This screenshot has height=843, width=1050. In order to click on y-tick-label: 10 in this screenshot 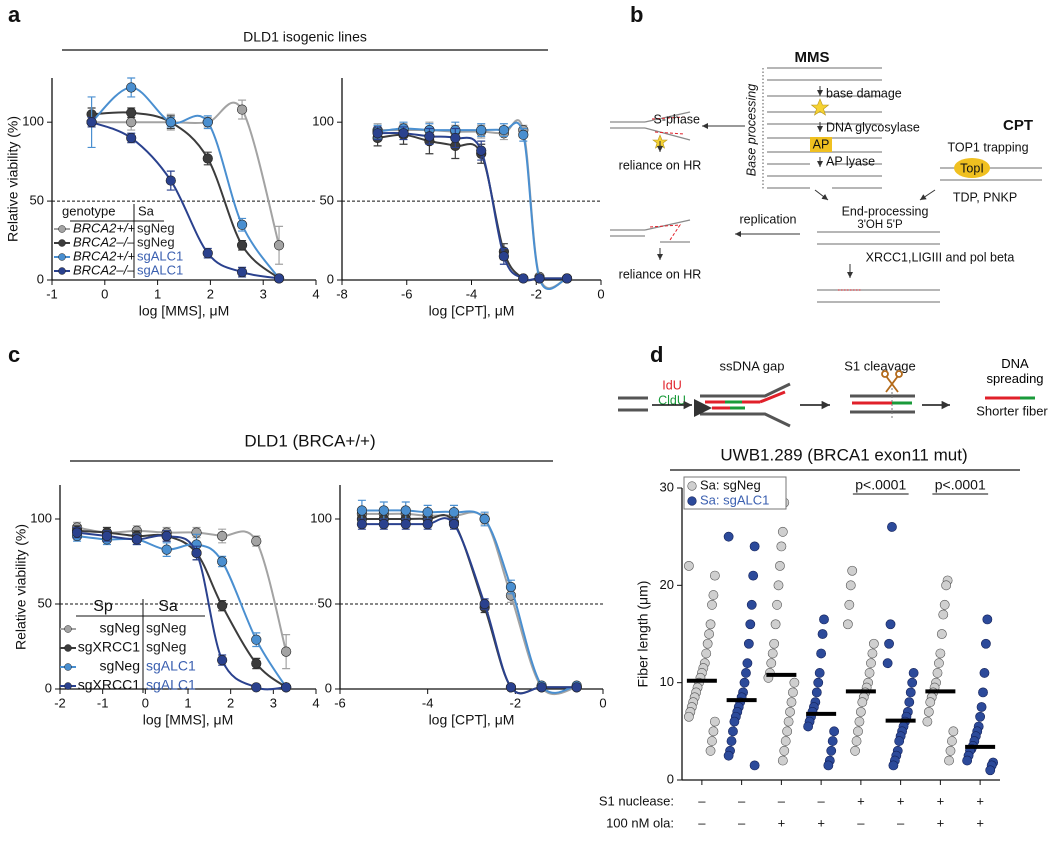, I will do `click(667, 681)`.